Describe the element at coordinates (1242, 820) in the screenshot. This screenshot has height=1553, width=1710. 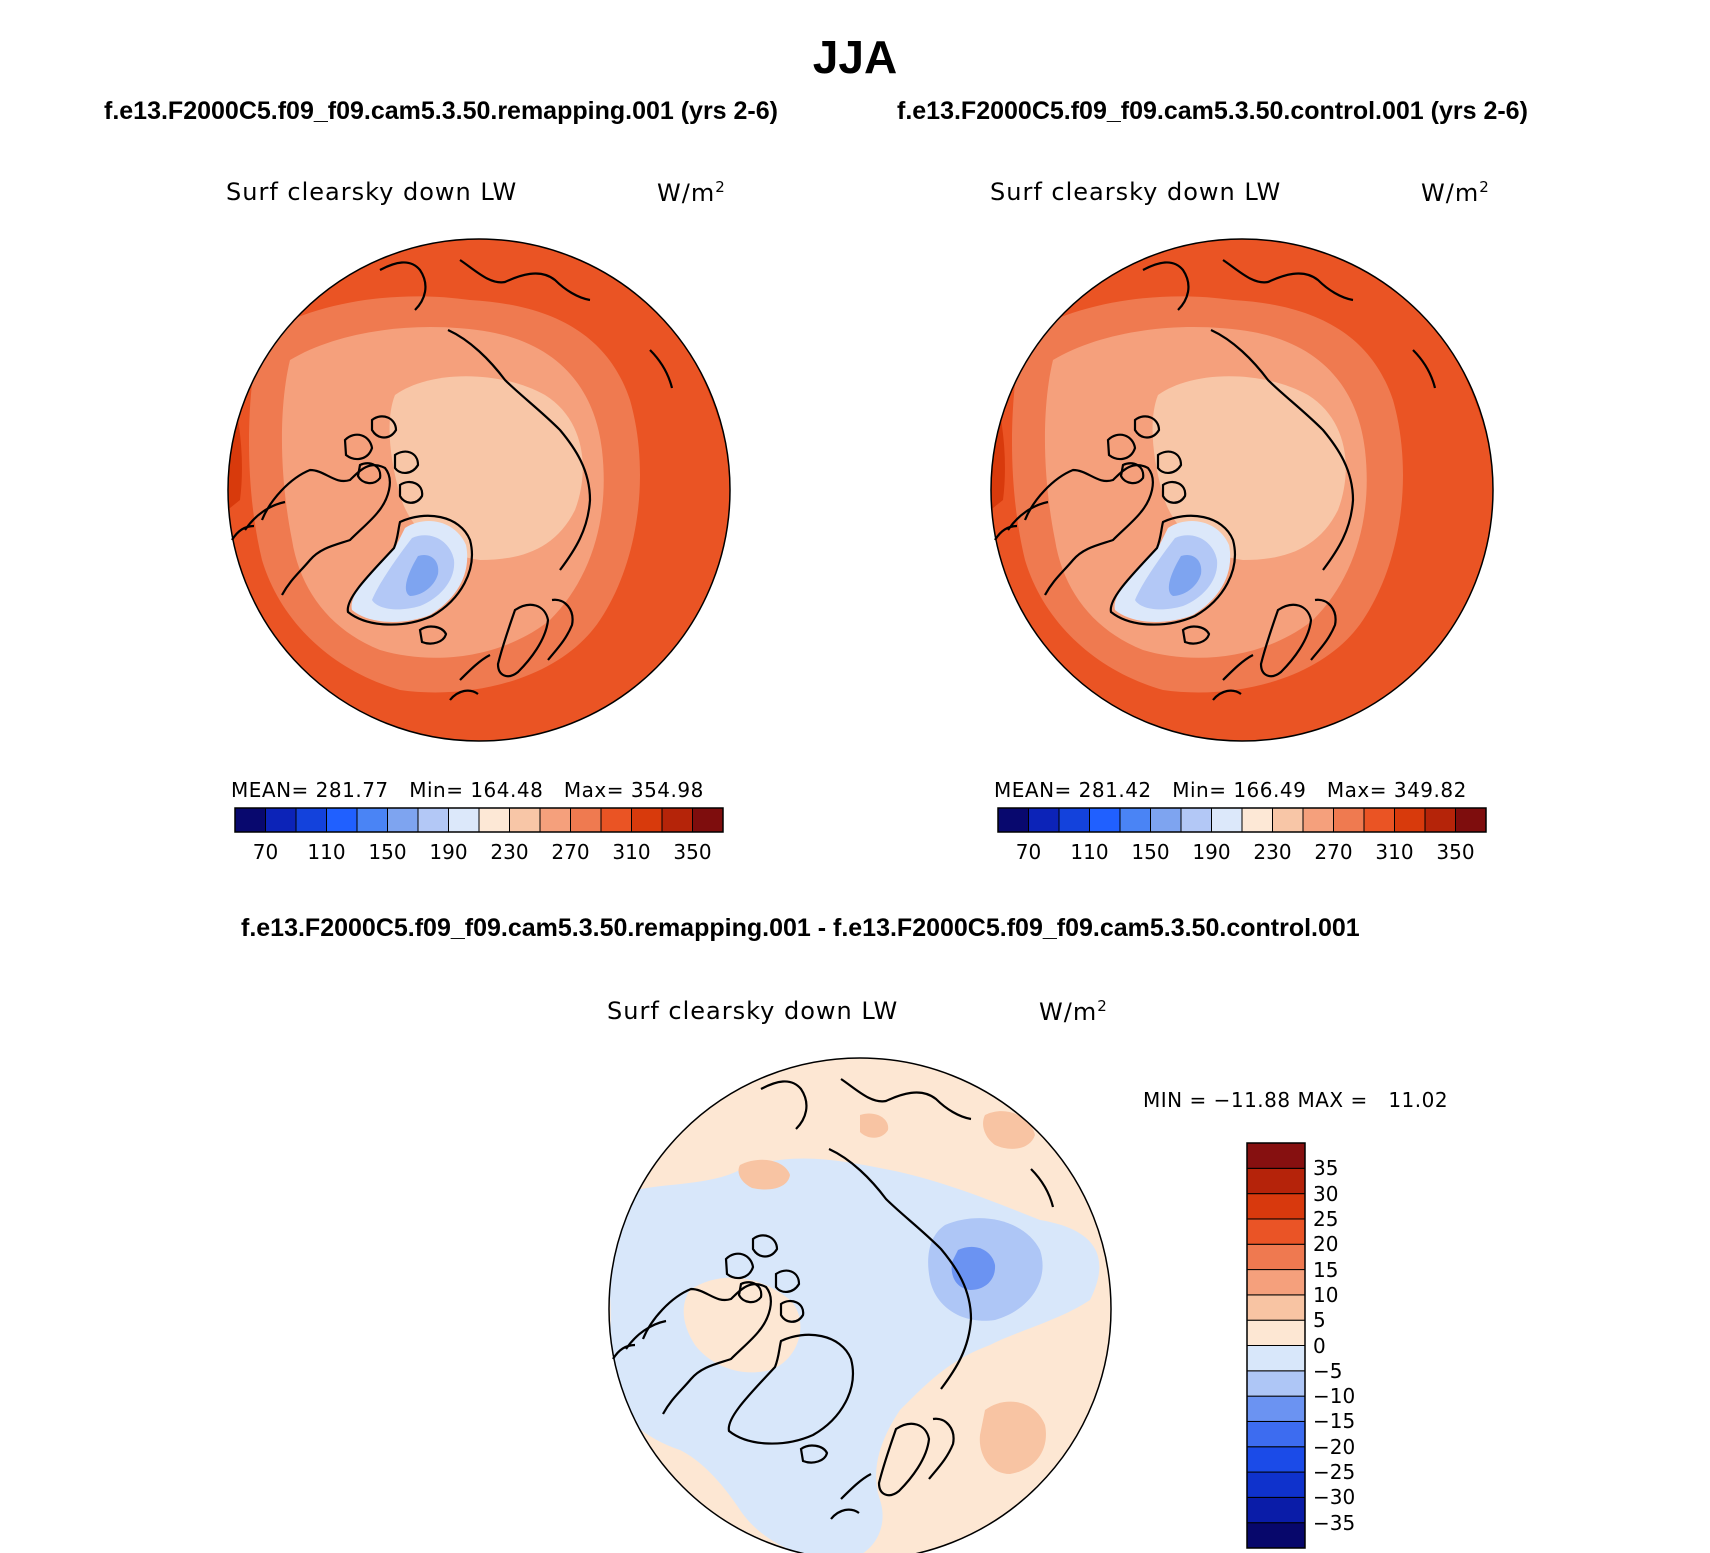
I see `colorbar-frame` at that location.